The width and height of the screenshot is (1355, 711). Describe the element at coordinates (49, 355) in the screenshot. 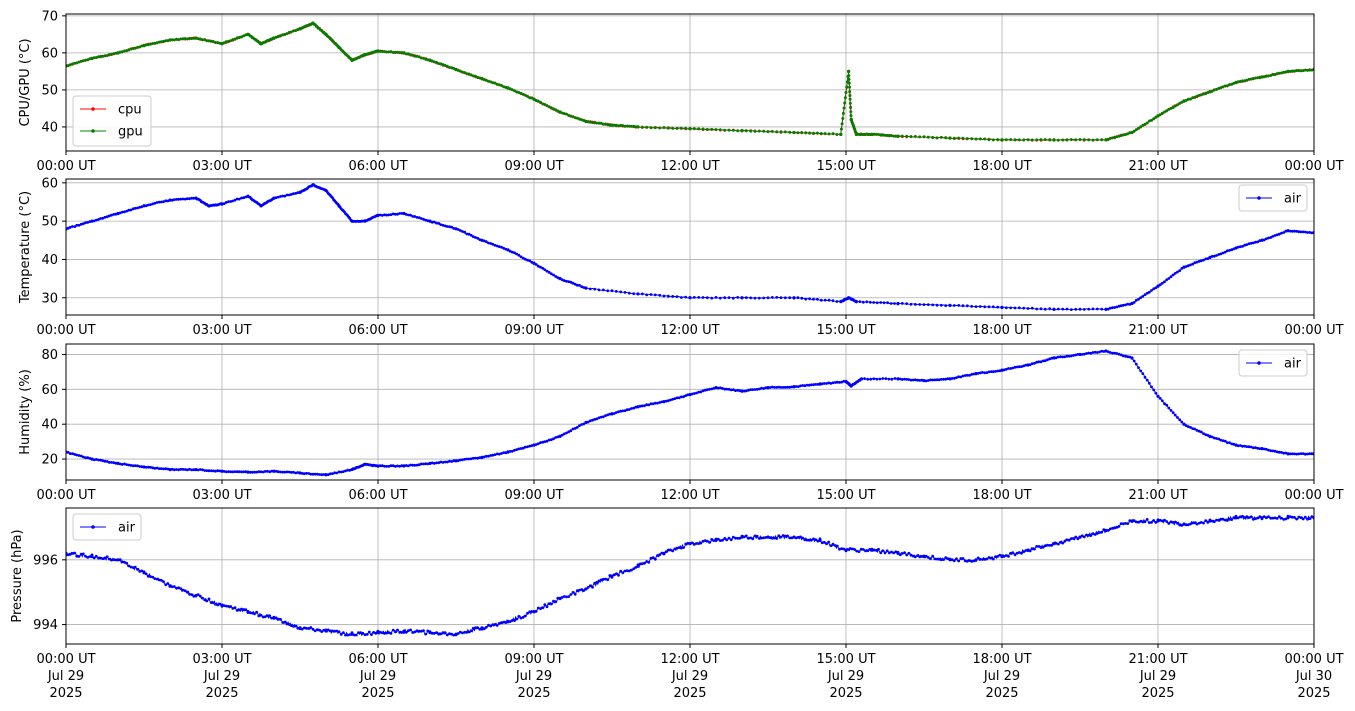

I see `y-tick-label: 80` at that location.